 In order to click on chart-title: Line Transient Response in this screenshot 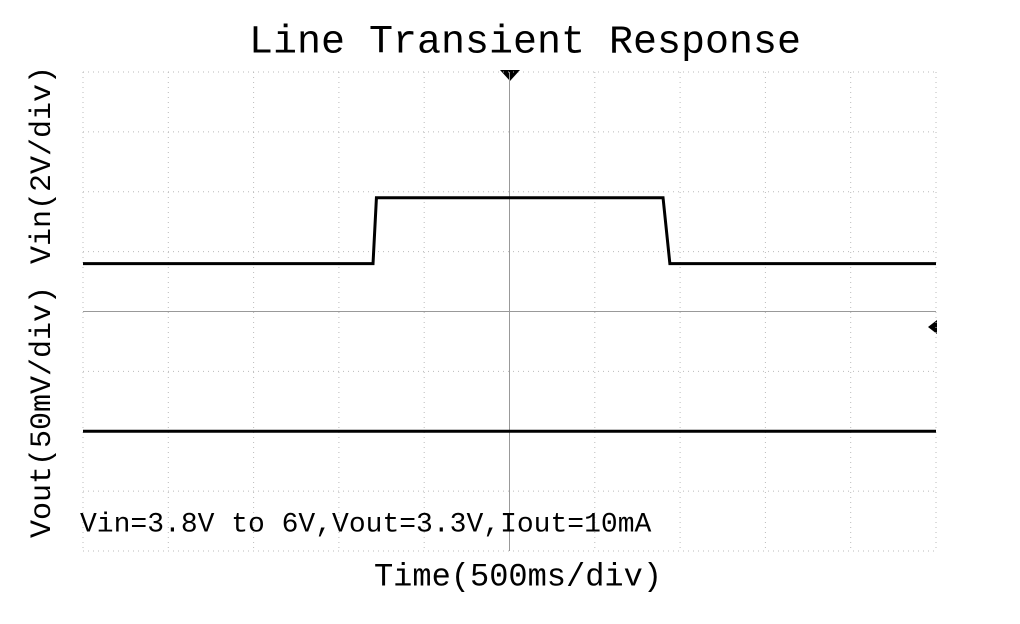, I will do `click(525, 43)`.